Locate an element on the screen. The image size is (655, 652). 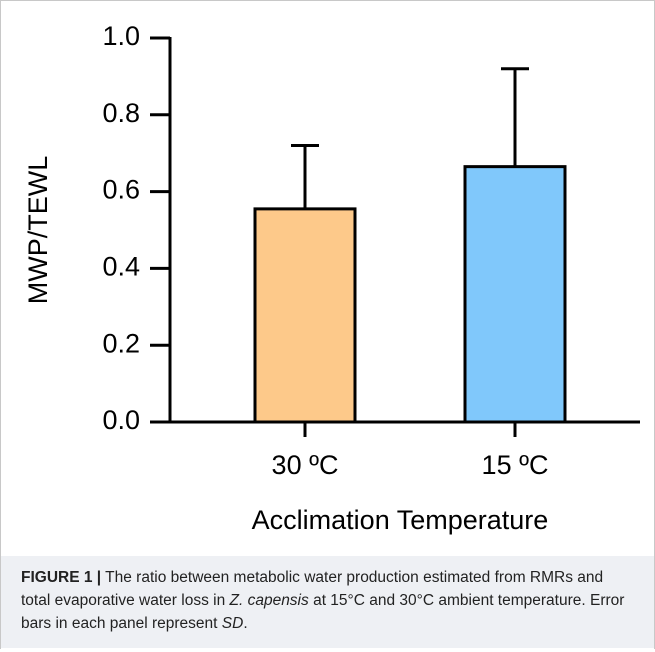
y-tick-label: 0.0 is located at coordinates (121, 420).